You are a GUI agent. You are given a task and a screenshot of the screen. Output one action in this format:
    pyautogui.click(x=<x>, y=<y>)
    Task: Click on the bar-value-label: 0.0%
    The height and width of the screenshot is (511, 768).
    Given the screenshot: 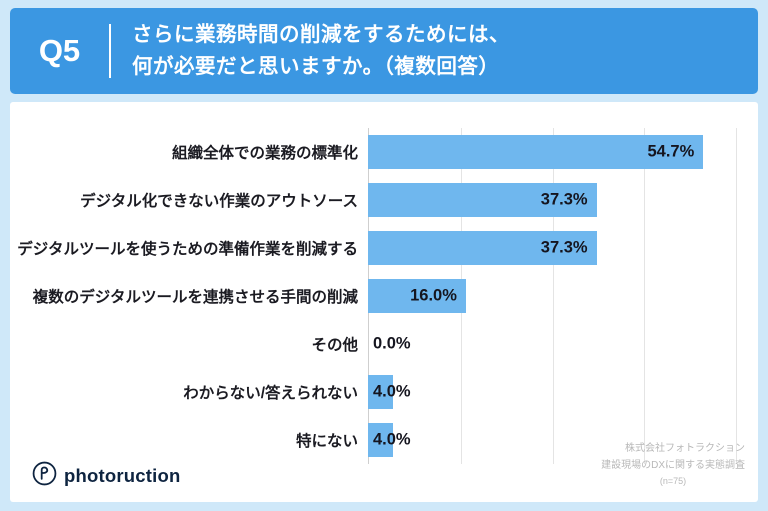 What is the action you would take?
    pyautogui.click(x=392, y=343)
    